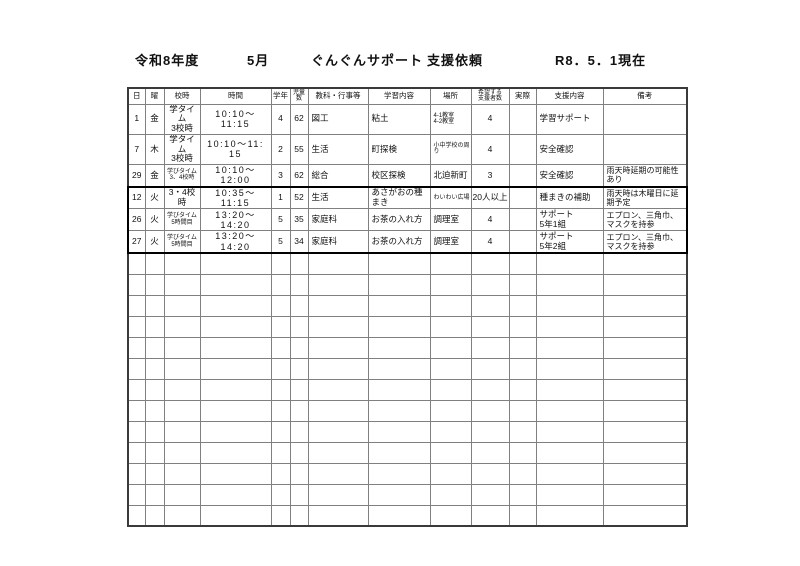 The width and height of the screenshot is (800, 566). Describe the element at coordinates (490, 242) in the screenshot. I see `table-cell: 4` at that location.